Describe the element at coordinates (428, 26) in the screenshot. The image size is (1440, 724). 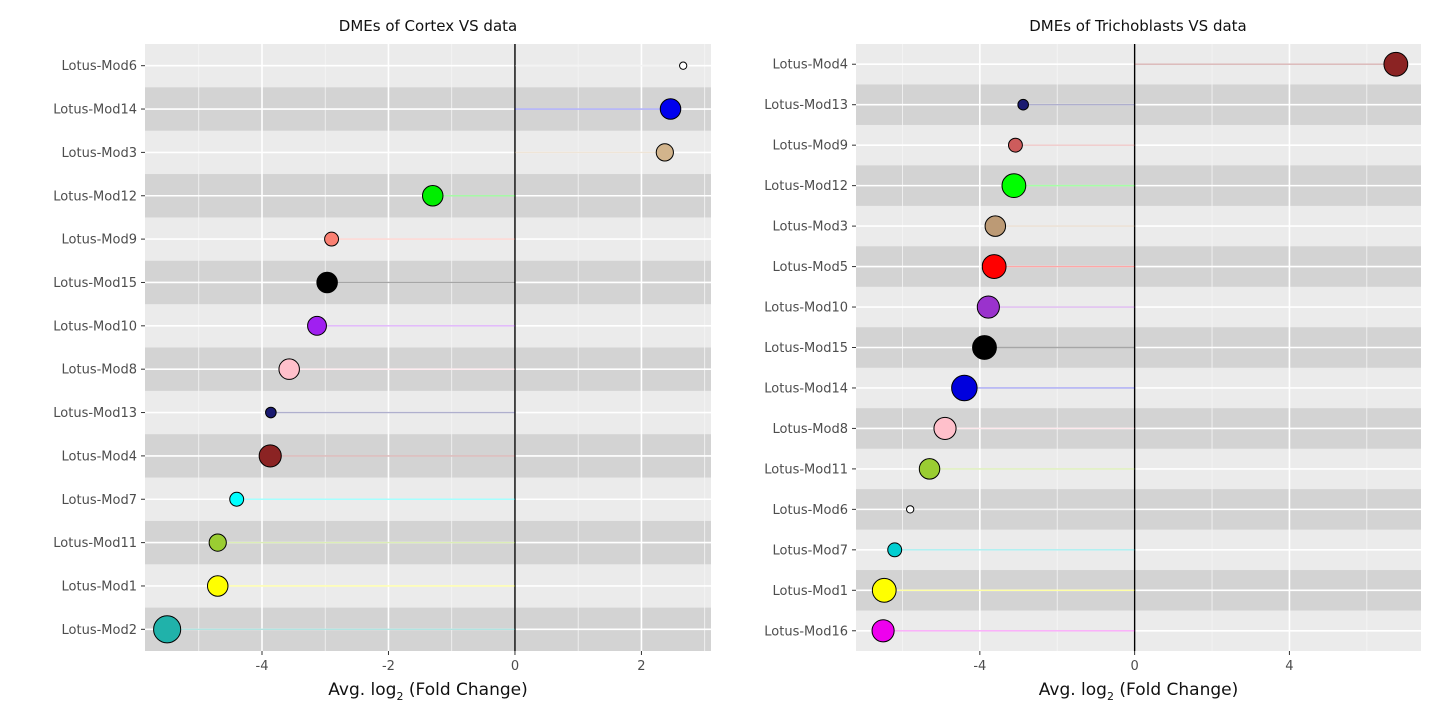
I see `panel-title: DMEs of Cortex VS data` at that location.